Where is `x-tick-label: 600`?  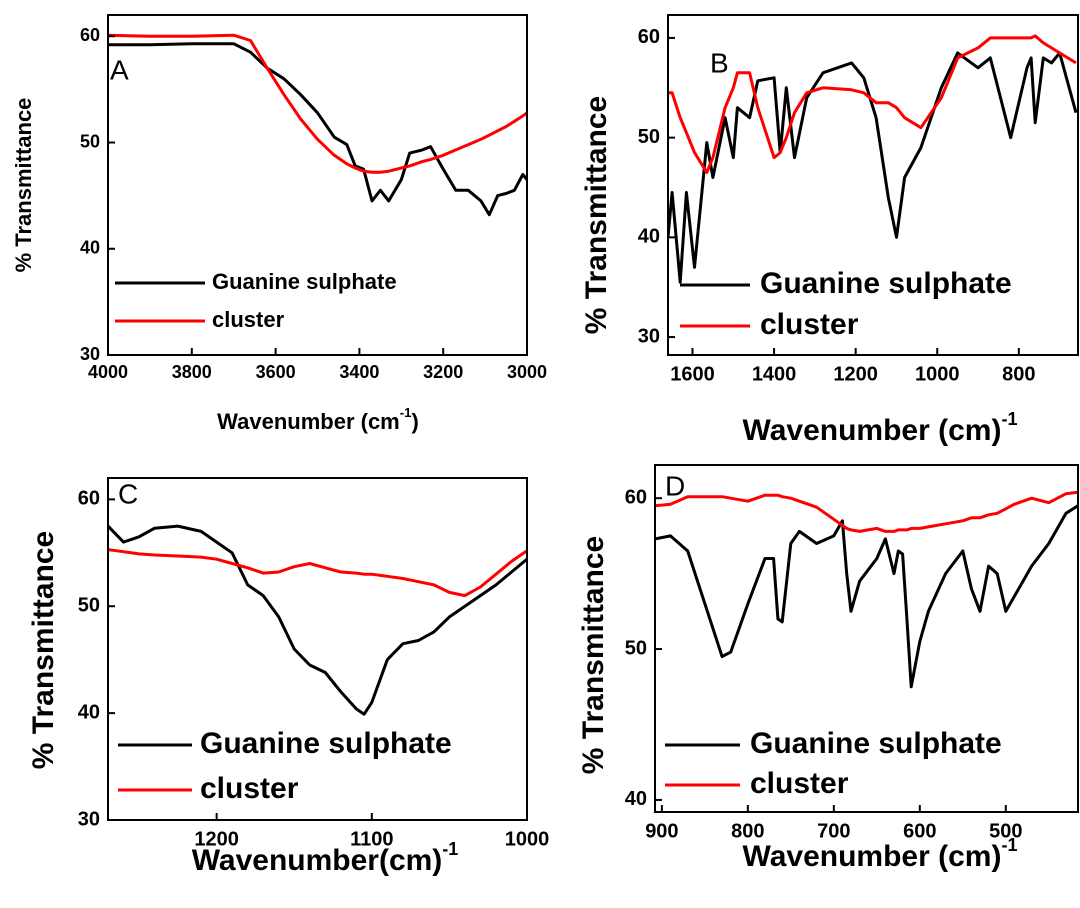
x-tick-label: 600 is located at coordinates (919, 831).